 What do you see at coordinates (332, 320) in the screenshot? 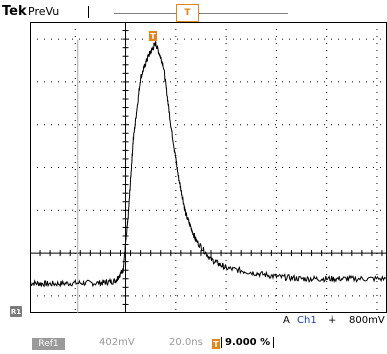
I see `trigger-slope-icon: ∔` at bounding box center [332, 320].